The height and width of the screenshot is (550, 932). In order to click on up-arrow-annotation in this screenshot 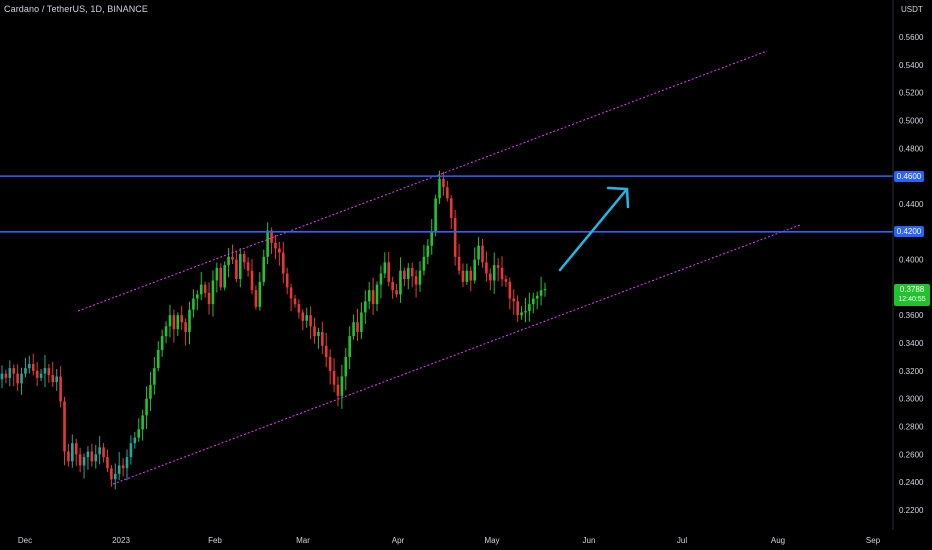, I will do `click(594, 229)`.